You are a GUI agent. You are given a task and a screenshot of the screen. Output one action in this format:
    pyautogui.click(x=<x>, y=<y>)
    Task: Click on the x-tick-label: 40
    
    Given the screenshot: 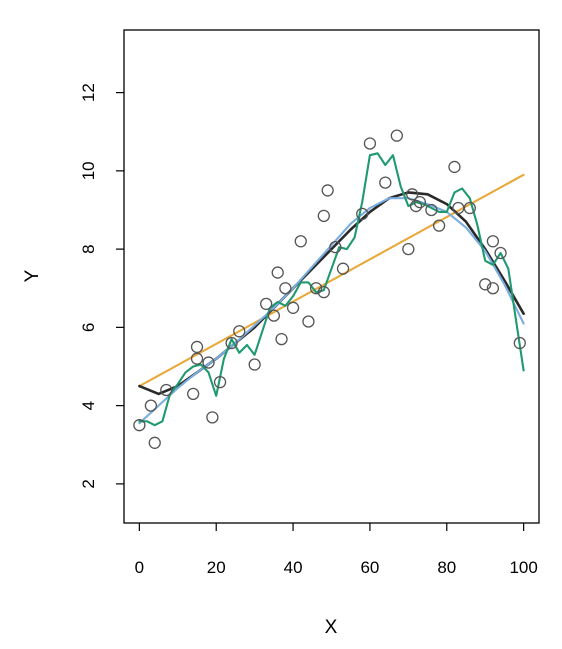 What is the action you would take?
    pyautogui.click(x=293, y=567)
    